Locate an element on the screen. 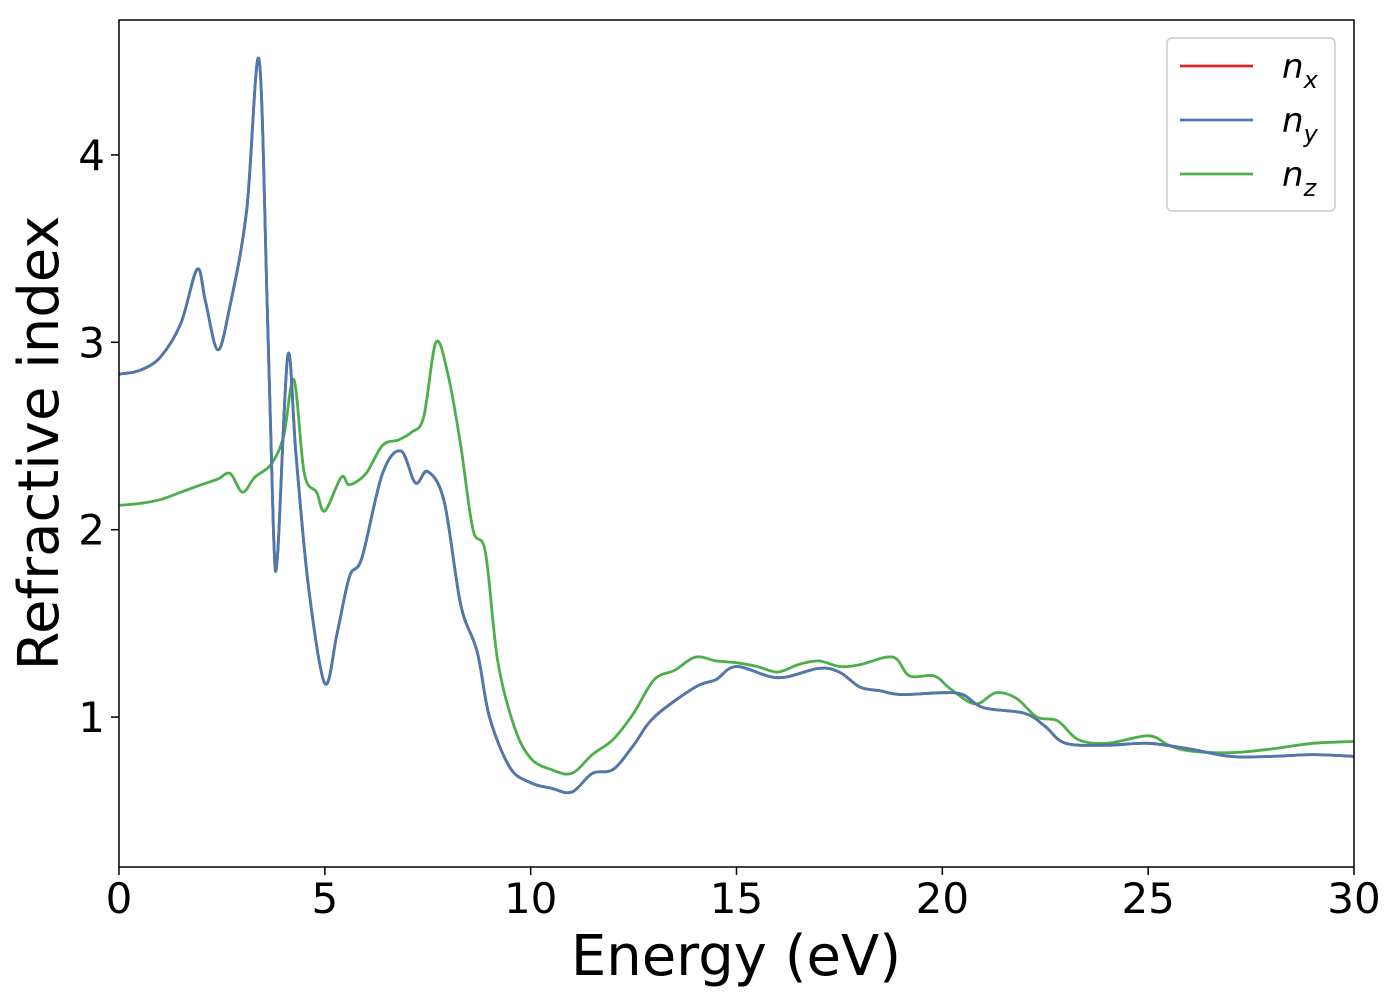  x-tick-label: 15 is located at coordinates (736, 898).